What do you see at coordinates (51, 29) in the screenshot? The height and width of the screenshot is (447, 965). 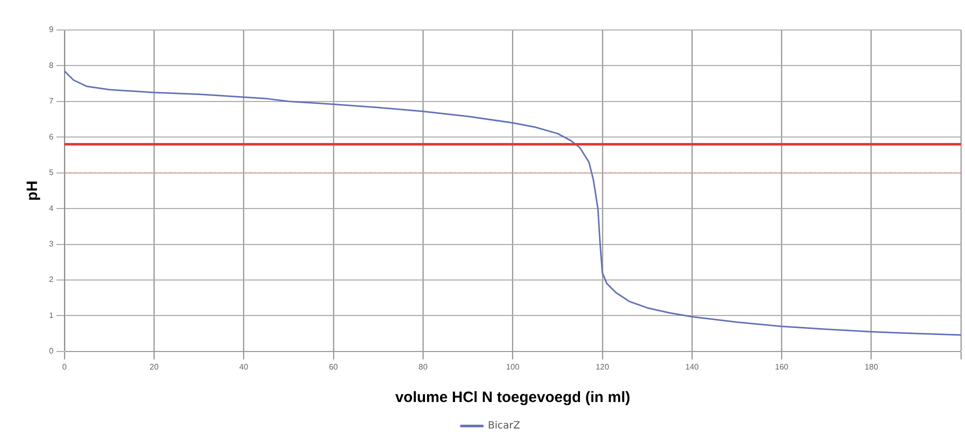 I see `y-tick-label: 9` at bounding box center [51, 29].